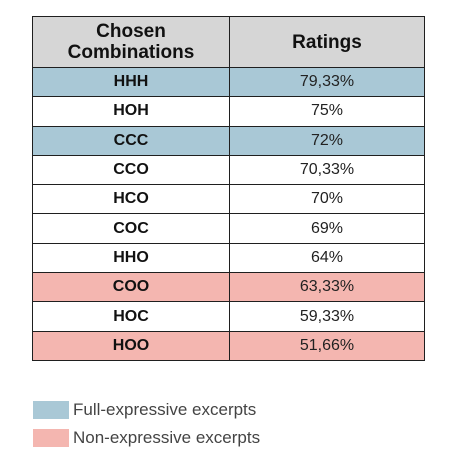 Image resolution: width=460 pixels, height=467 pixels. I want to click on table-row: HHH 79,33%, so click(228, 82).